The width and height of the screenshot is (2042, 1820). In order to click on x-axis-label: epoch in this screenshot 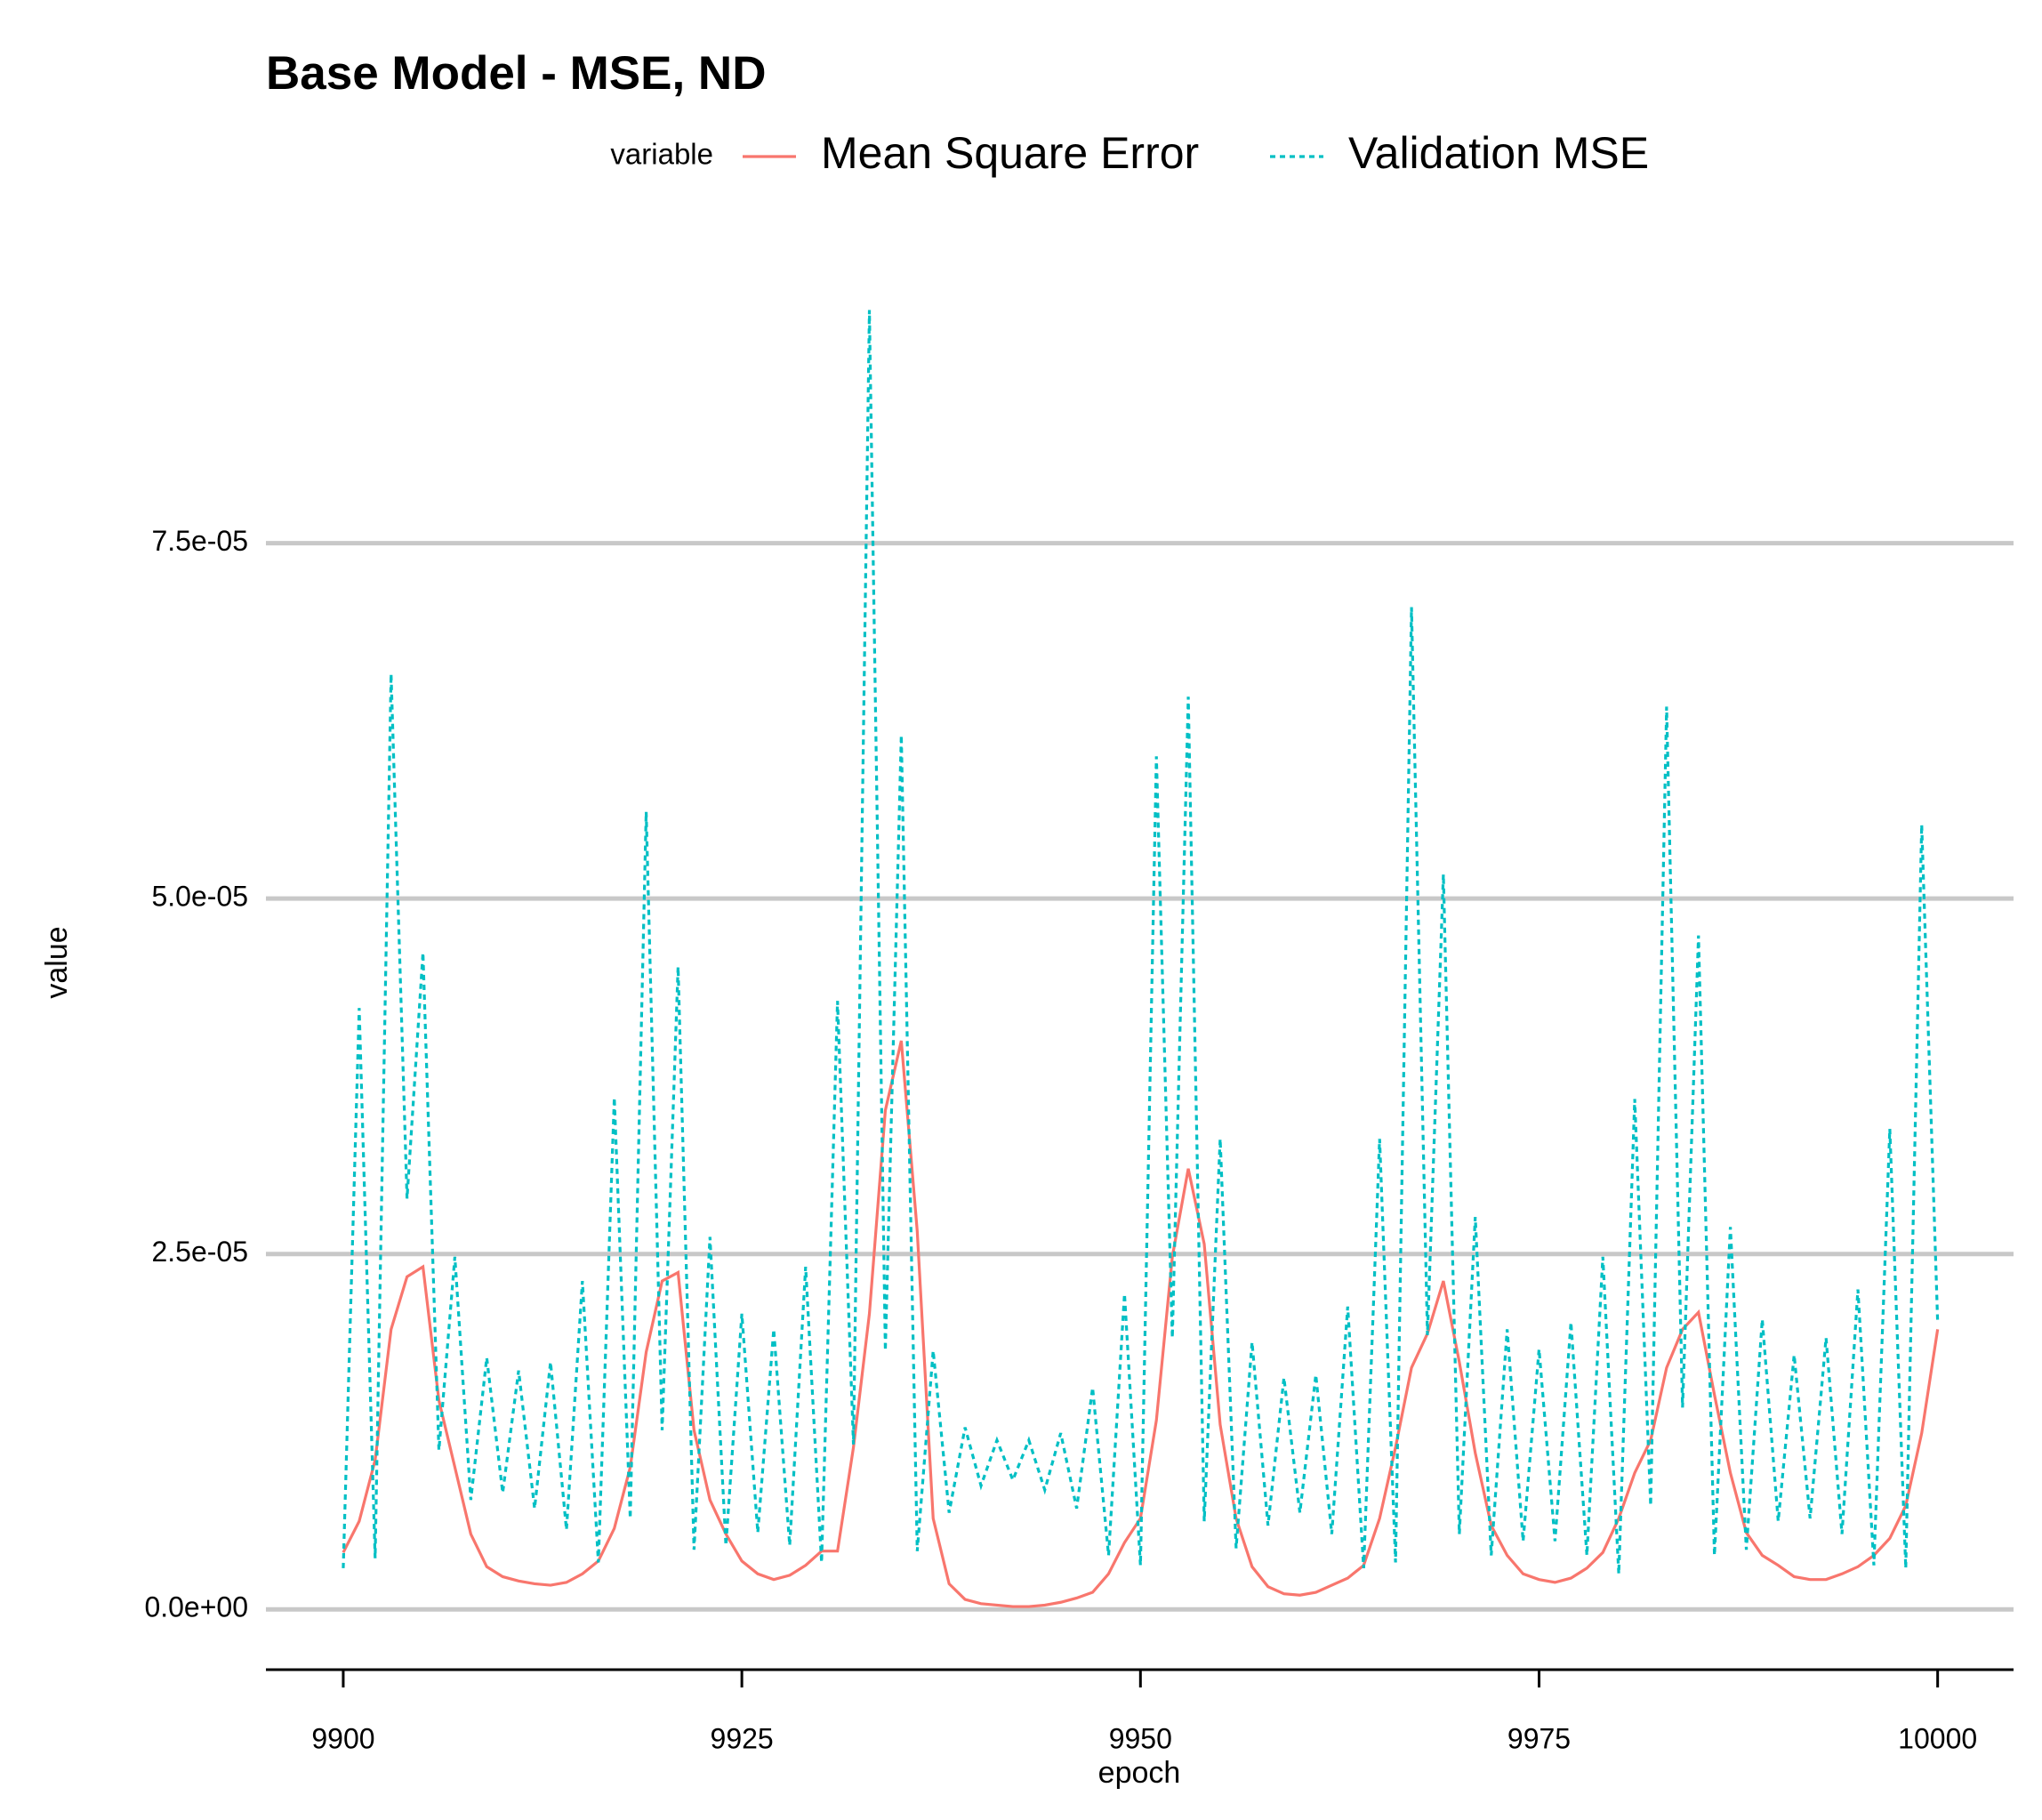, I will do `click(1139, 1773)`.